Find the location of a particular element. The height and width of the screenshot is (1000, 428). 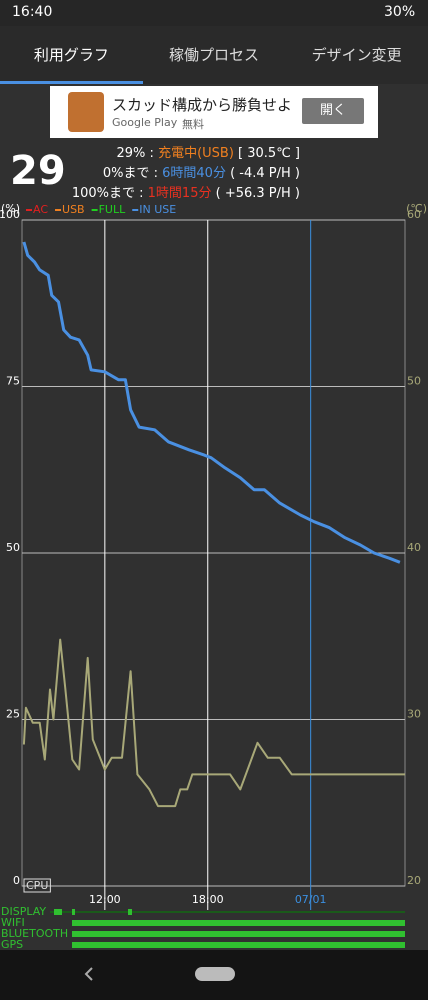

ad-button: 開く is located at coordinates (333, 111).